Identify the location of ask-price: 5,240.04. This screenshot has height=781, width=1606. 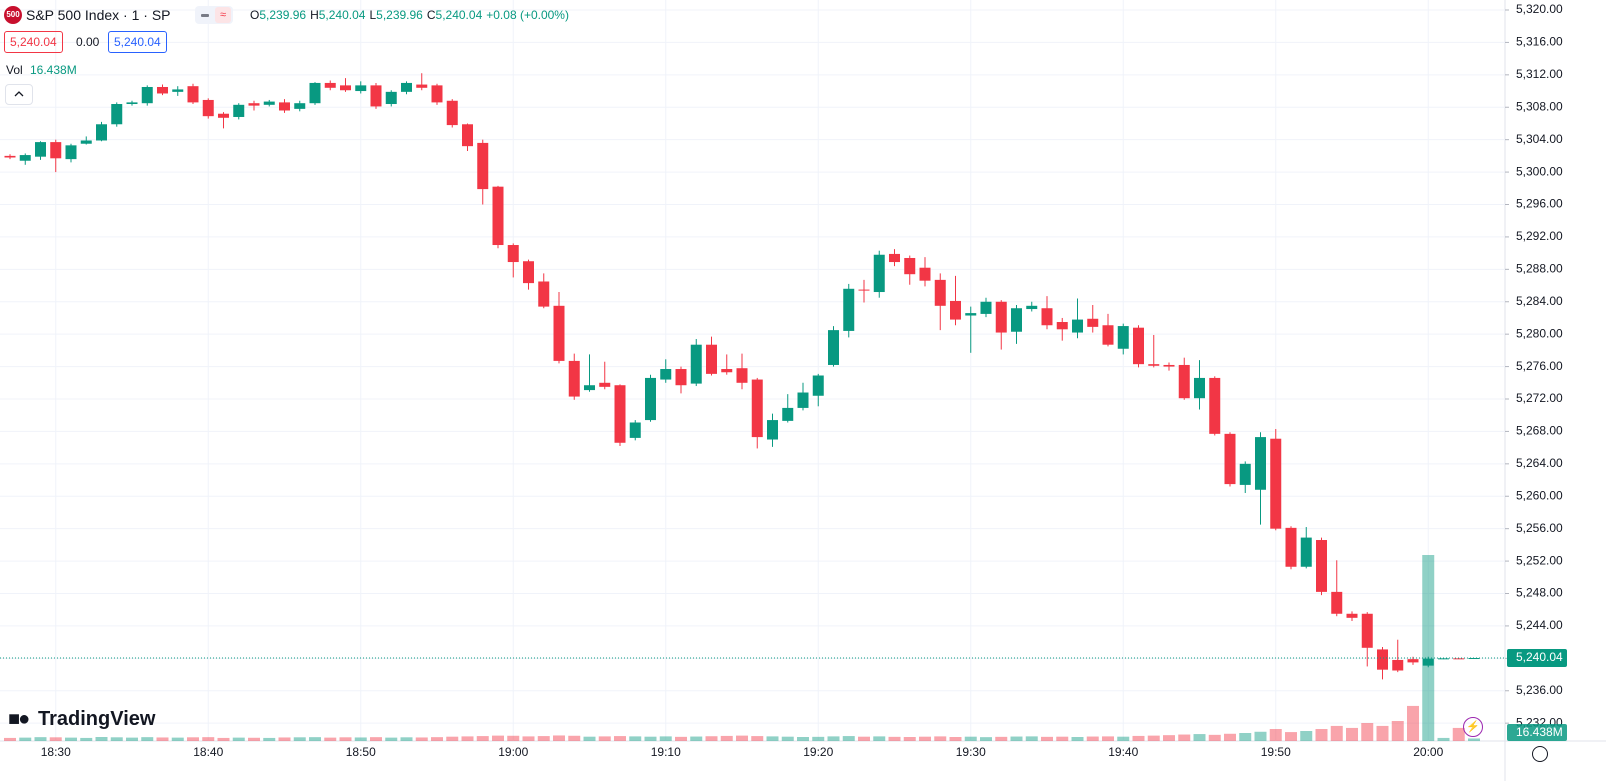
(137, 42).